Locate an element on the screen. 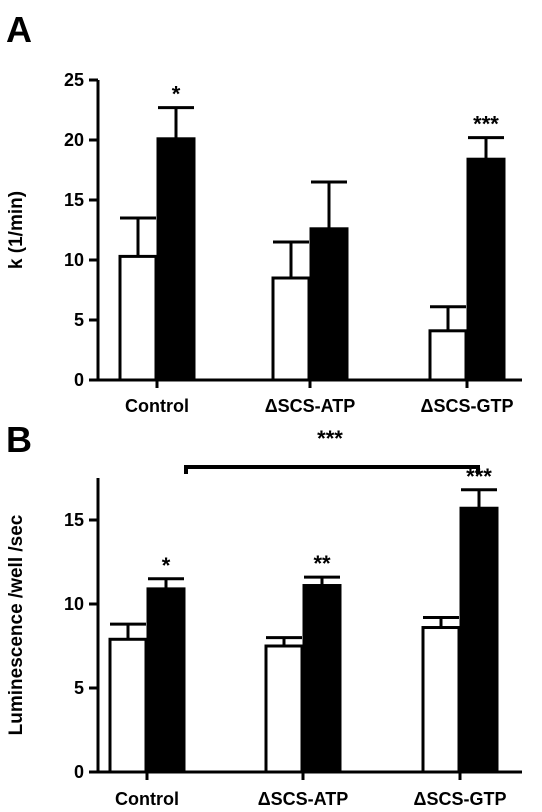 This screenshot has width=542, height=812. y-axis-title: Luminescence /well /sec is located at coordinates (16, 624).